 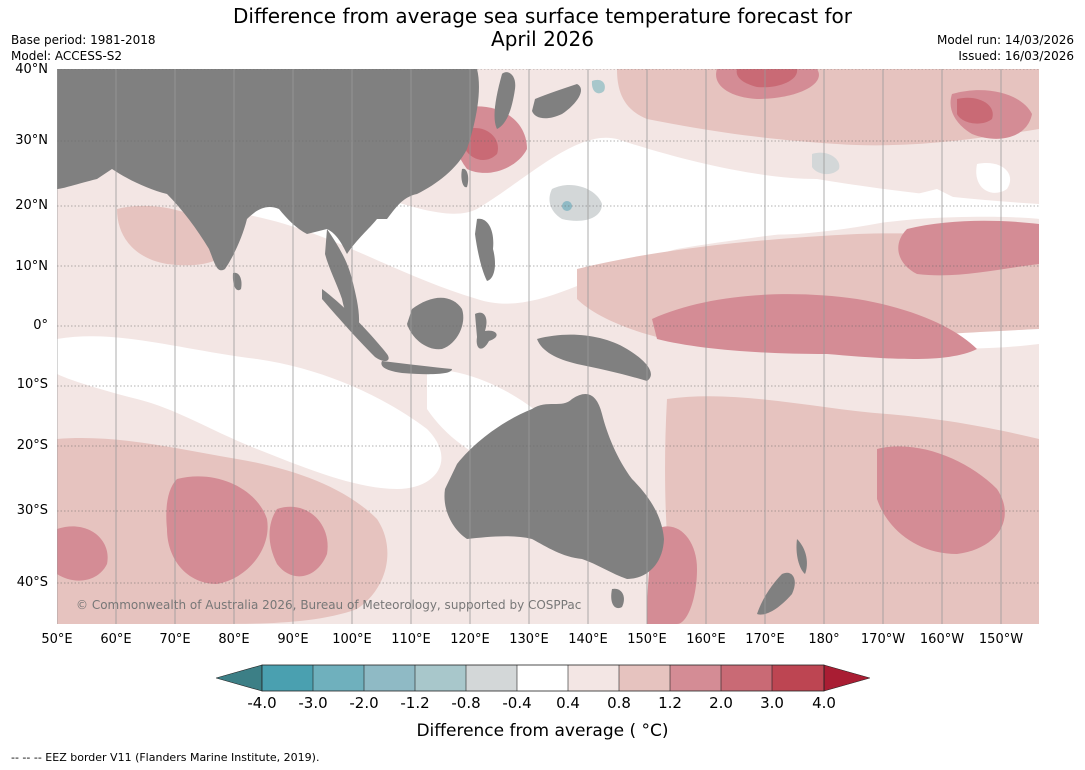 What do you see at coordinates (942, 639) in the screenshot?
I see `lon-label-160w: 160°W` at bounding box center [942, 639].